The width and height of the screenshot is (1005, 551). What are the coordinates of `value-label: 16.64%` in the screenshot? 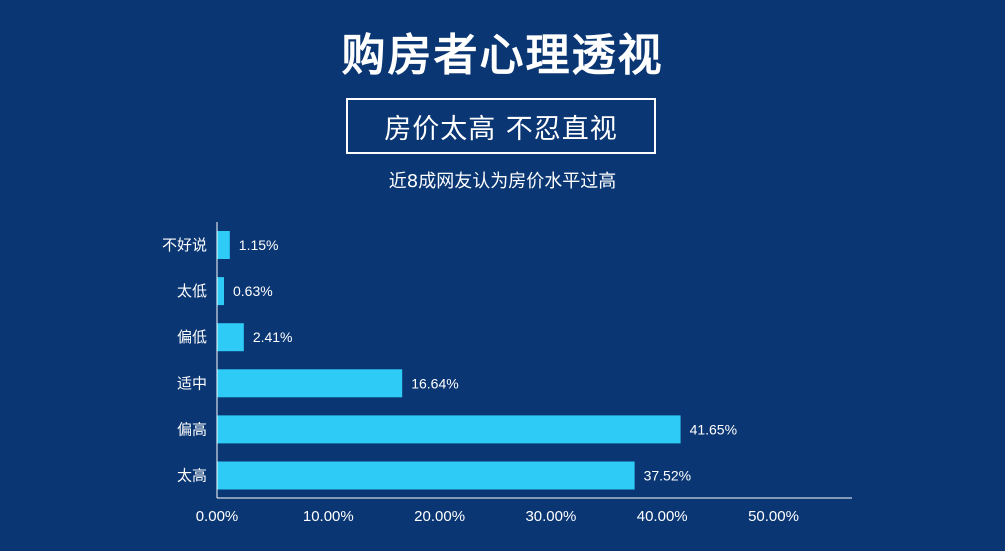 It's located at (434, 383).